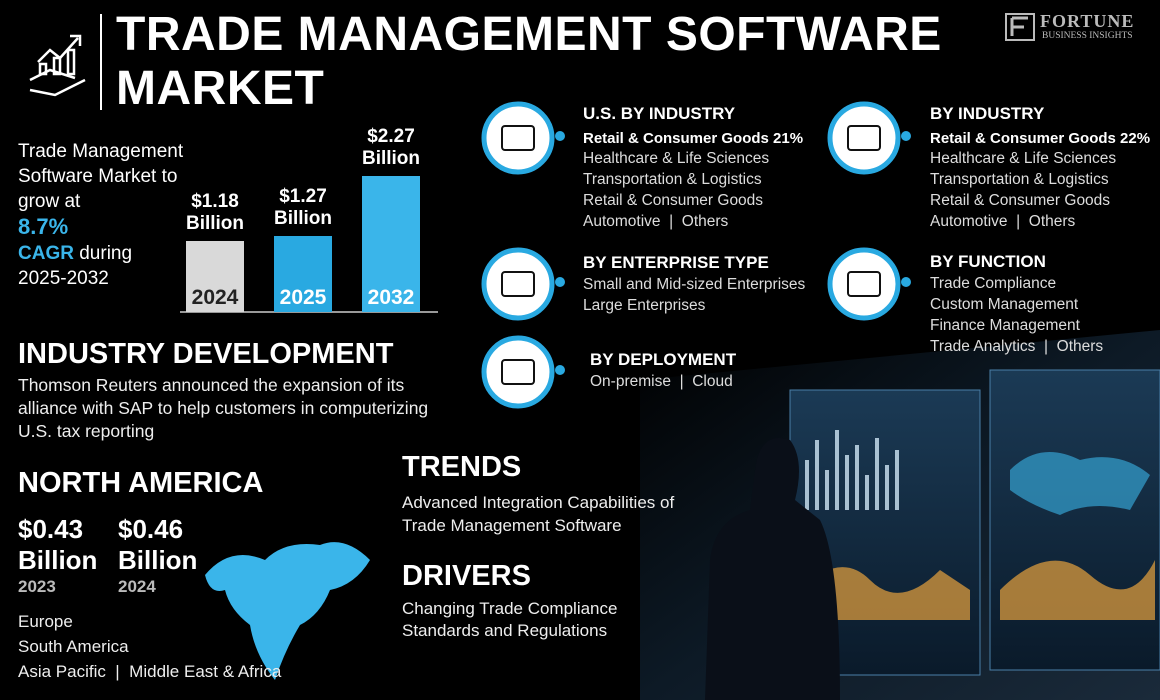 This screenshot has height=700, width=1160. I want to click on segment-title: U.S. BY INDUSTRY, so click(659, 113).